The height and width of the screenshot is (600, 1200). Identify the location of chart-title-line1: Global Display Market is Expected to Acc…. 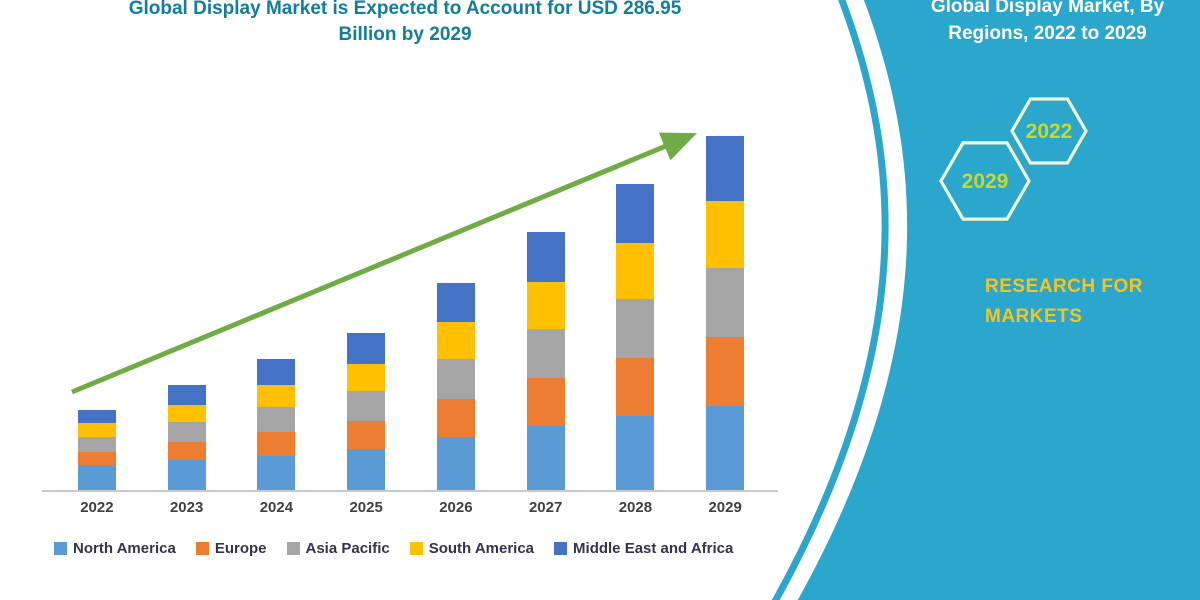
(405, 9).